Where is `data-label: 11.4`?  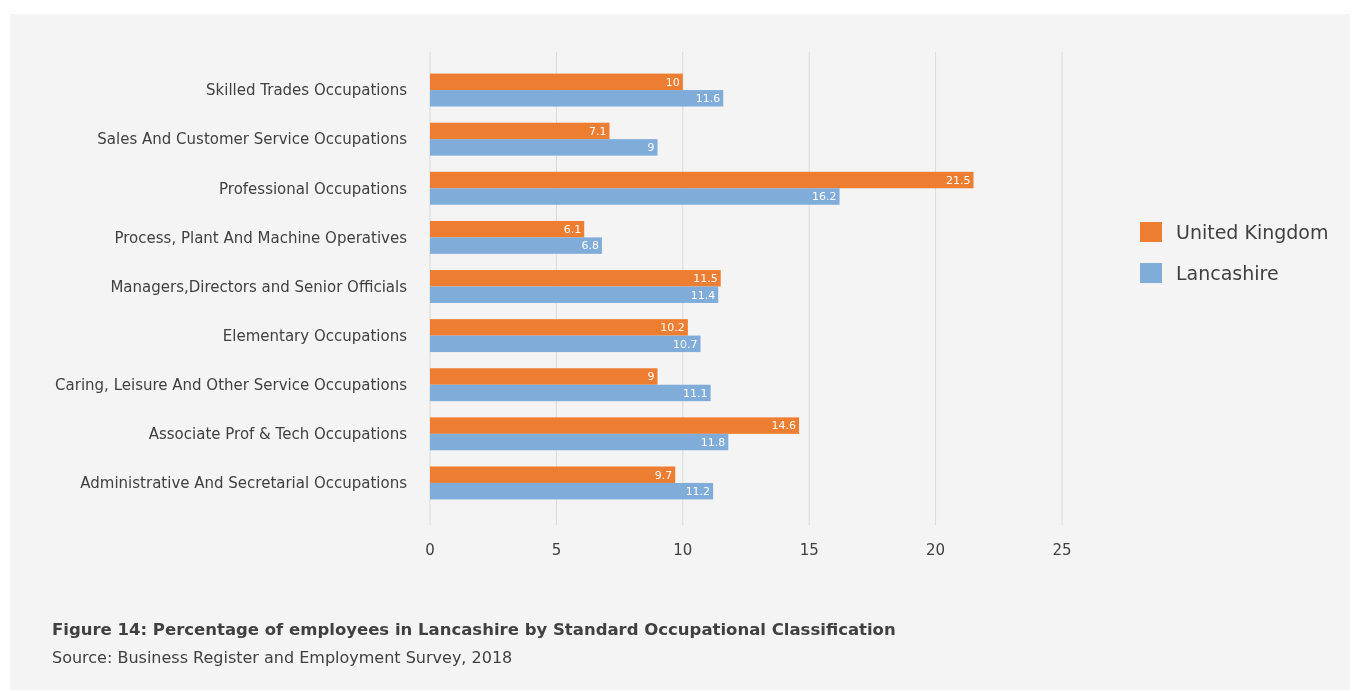
data-label: 11.4 is located at coordinates (703, 295).